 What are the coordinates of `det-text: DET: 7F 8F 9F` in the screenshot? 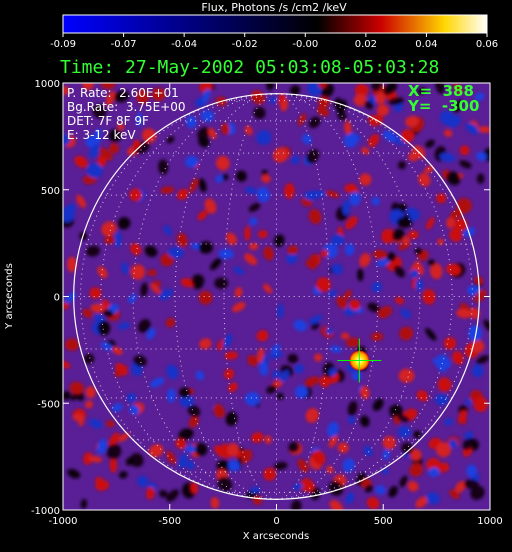 It's located at (108, 121).